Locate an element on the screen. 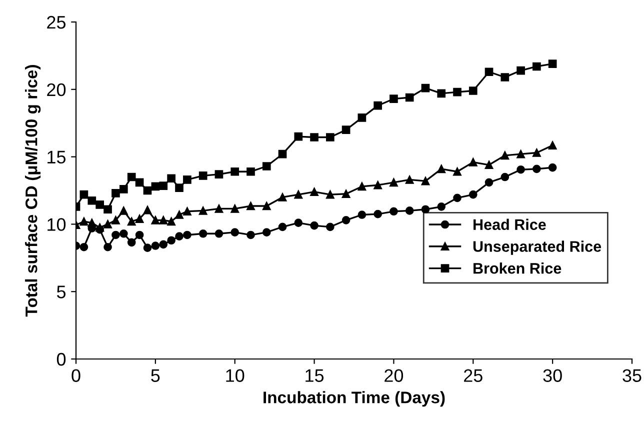  y-tick-label: 0 is located at coordinates (61, 359).